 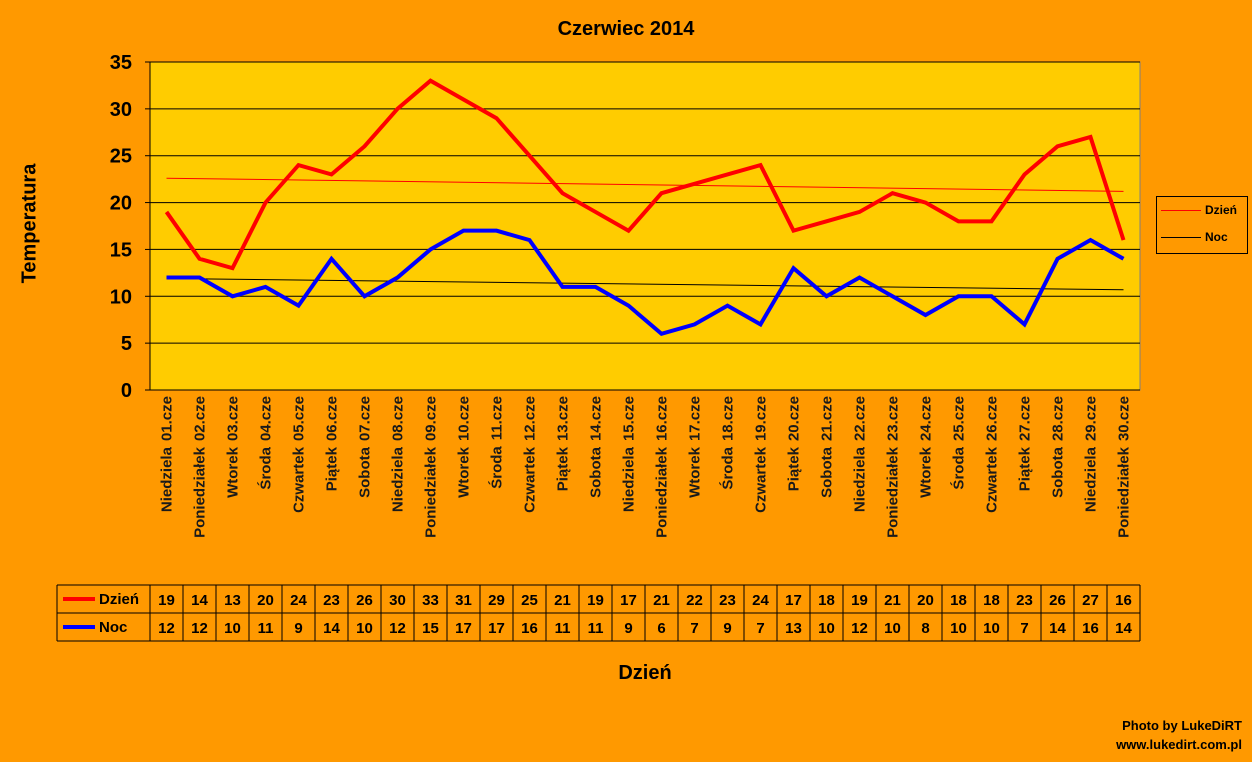 I want to click on table-series-label: Dzień, so click(x=119, y=599).